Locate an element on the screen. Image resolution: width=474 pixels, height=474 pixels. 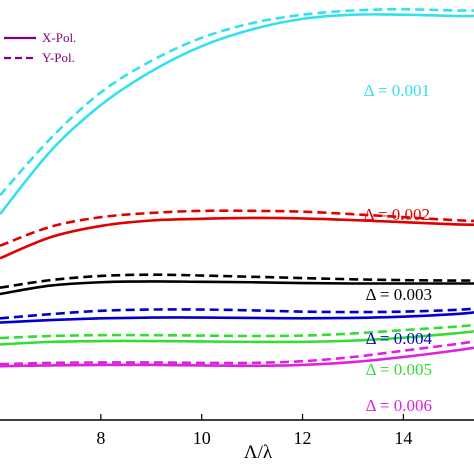
legend-label-y-pol: Y-Pol. is located at coordinates (58, 57).